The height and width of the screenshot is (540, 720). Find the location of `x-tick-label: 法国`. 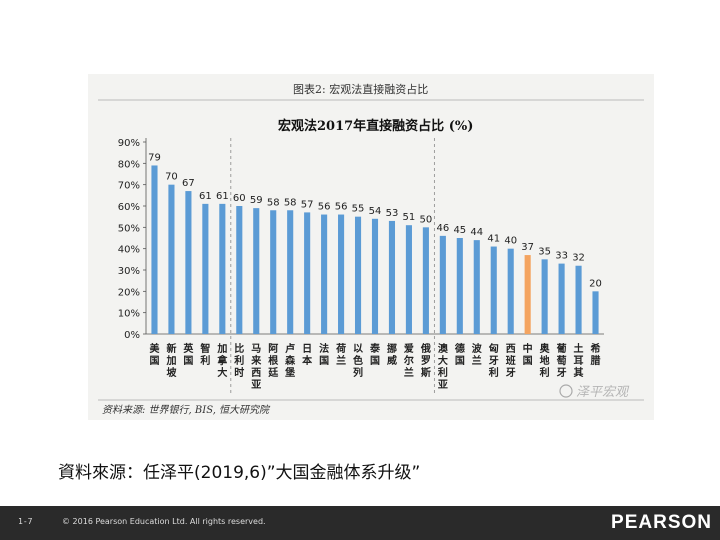

x-tick-label: 法国 is located at coordinates (324, 354).